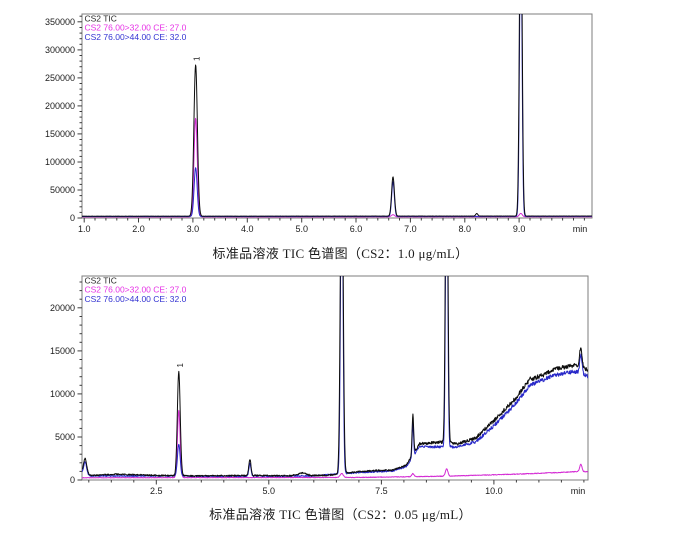  I want to click on y-tick-label: 15000, so click(62, 351).